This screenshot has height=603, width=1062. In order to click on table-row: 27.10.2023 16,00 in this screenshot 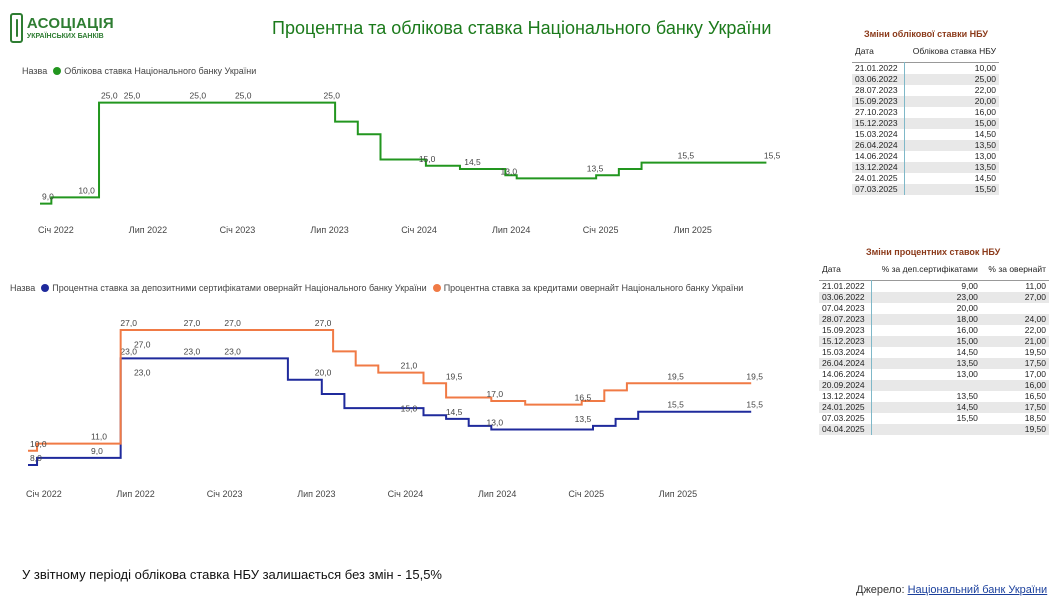, I will do `click(925, 112)`.